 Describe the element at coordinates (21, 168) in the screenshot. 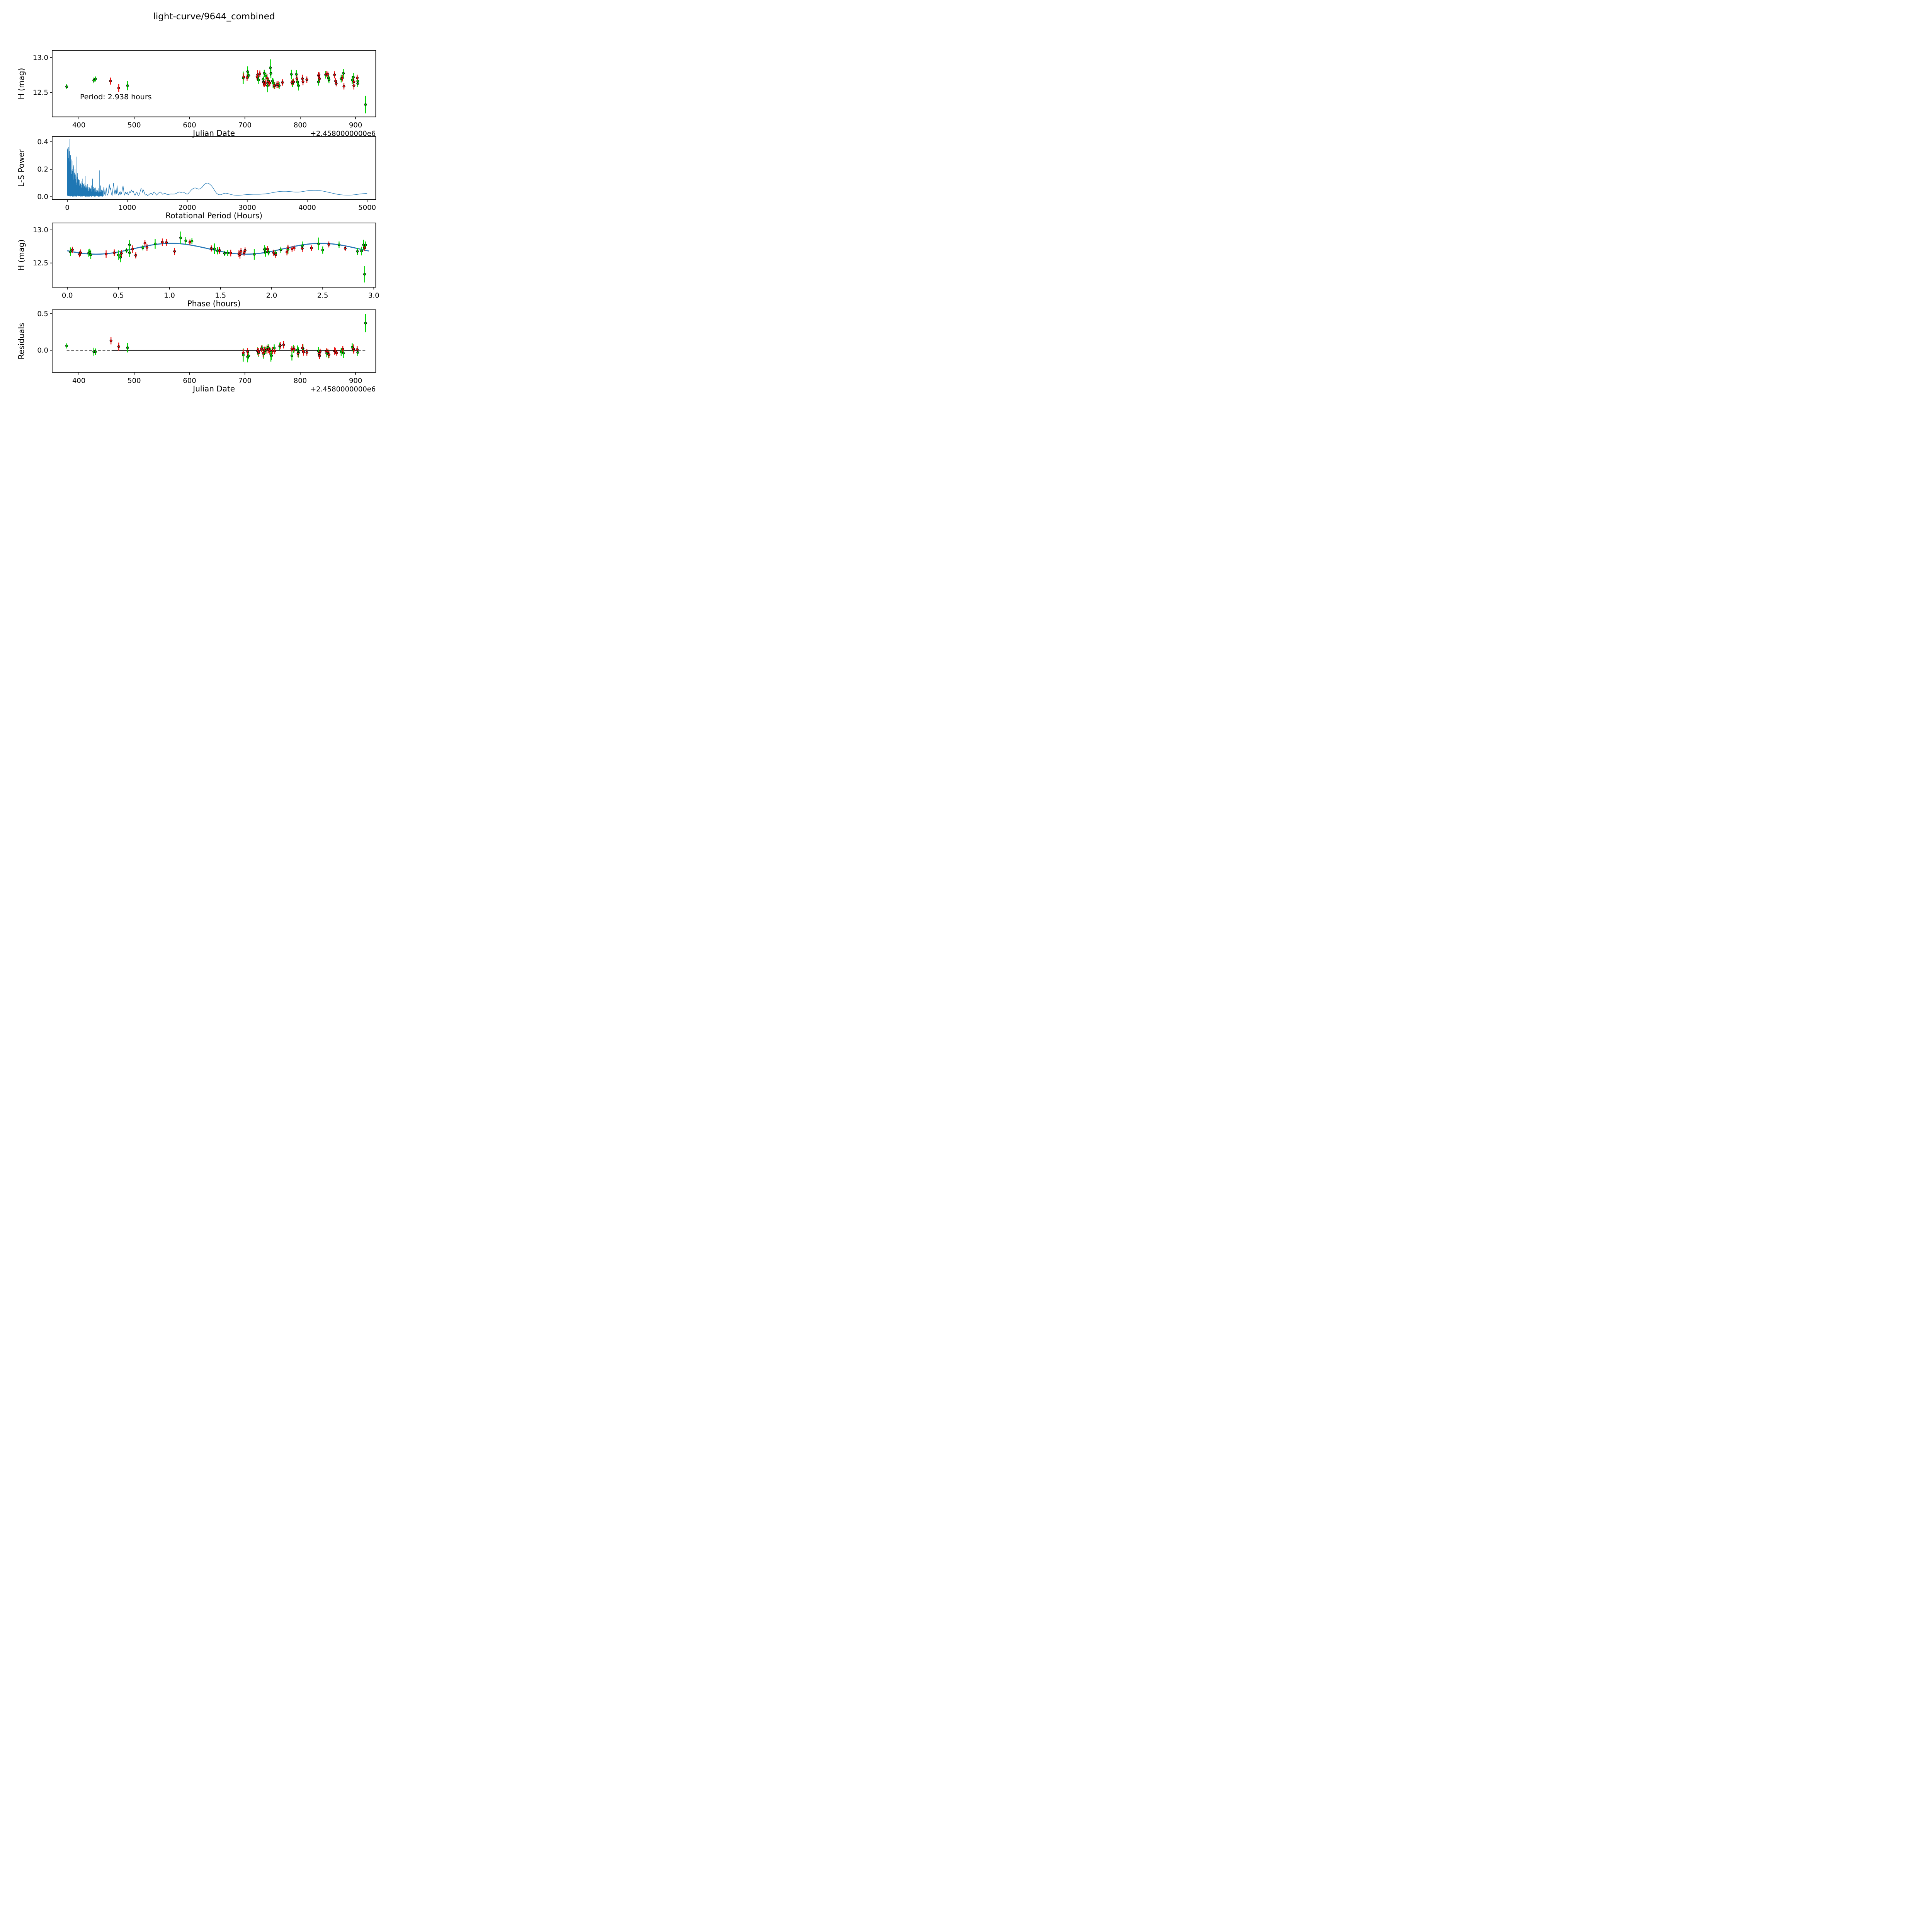

I see `y-axis-label: L-S Power` at that location.